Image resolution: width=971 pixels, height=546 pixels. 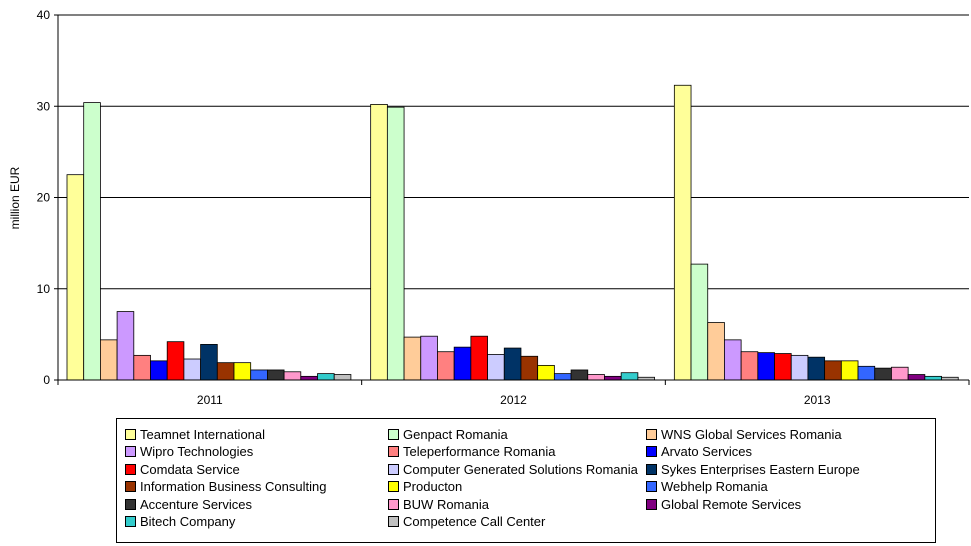 I want to click on legend-label: Wipro Technologies, so click(x=197, y=451).